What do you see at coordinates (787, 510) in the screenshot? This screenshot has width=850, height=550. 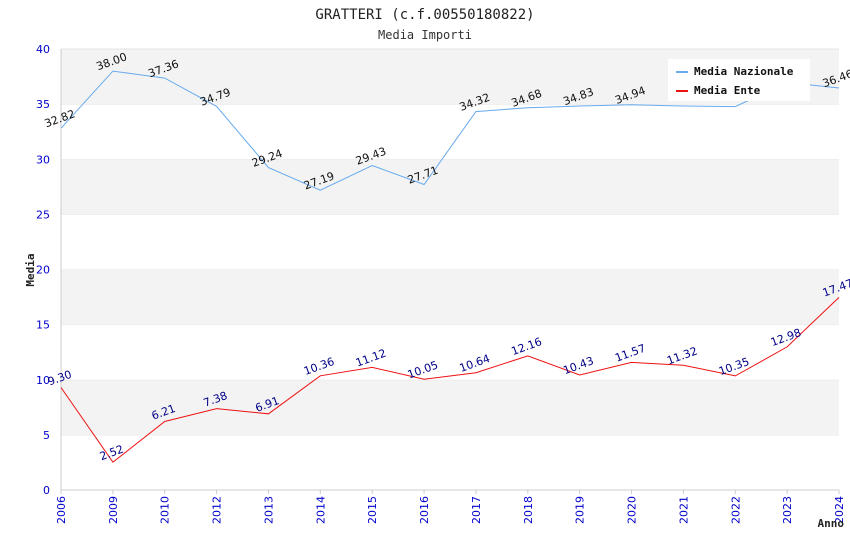 I see `x-tick-label: 2023` at bounding box center [787, 510].